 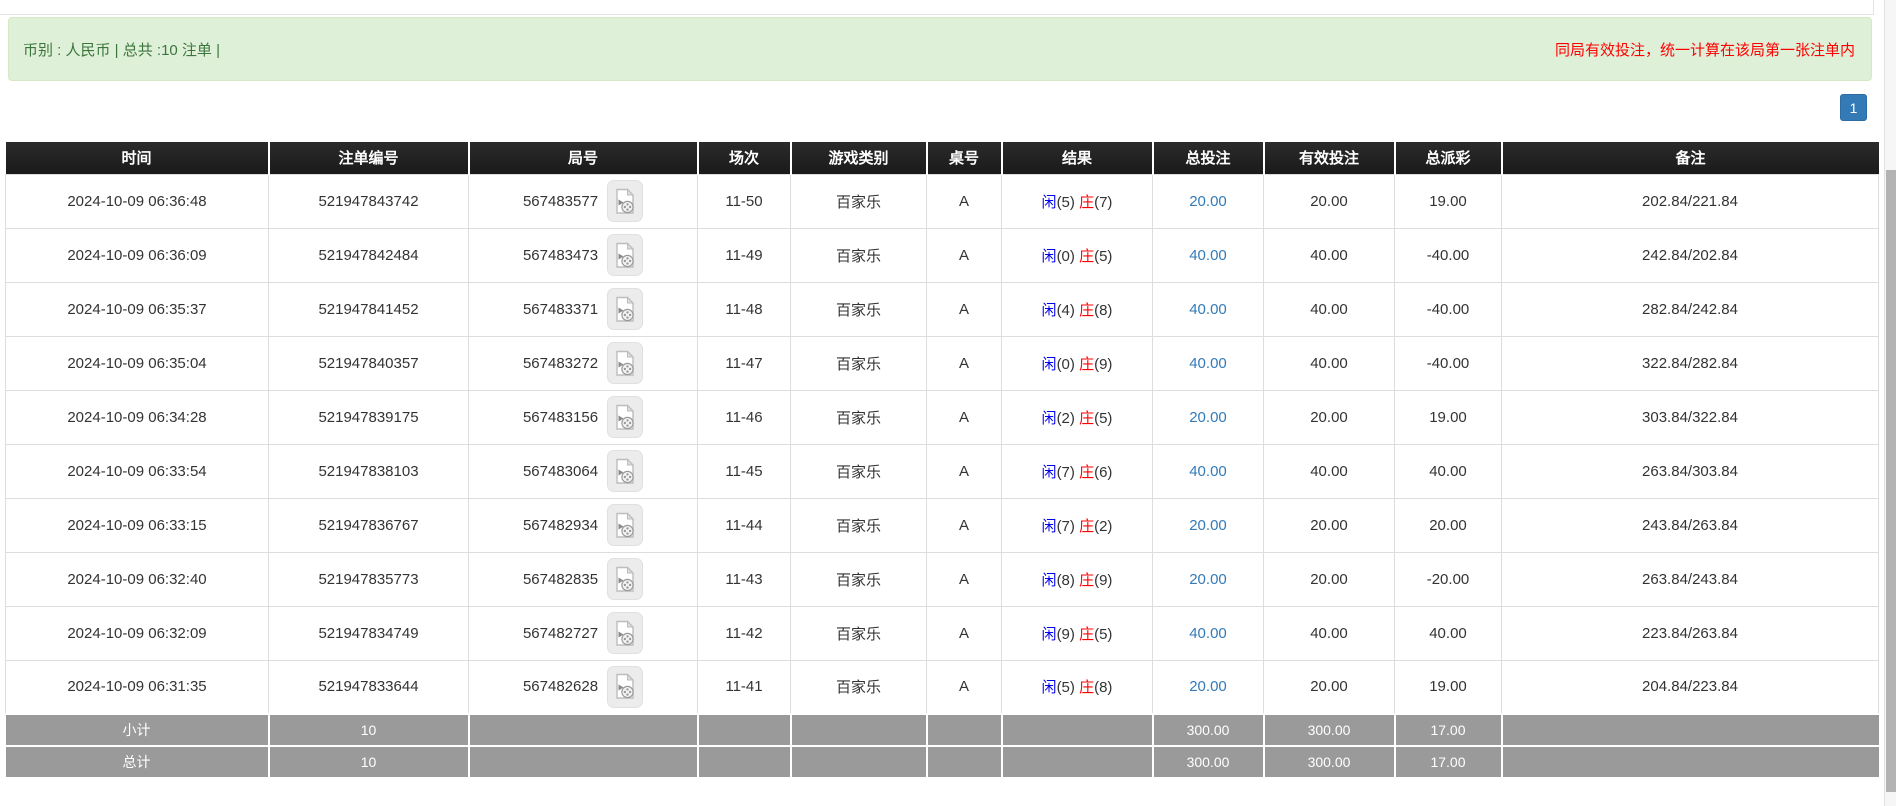 I want to click on top-panel-edge, so click(x=937, y=7).